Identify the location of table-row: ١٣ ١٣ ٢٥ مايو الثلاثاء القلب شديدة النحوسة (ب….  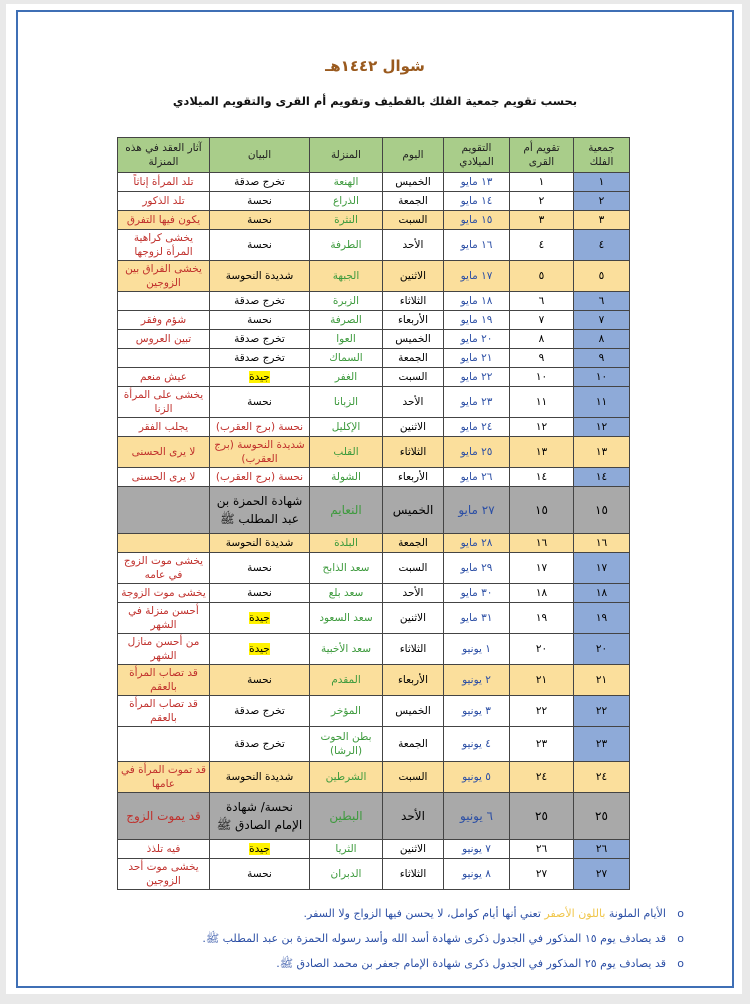
(373, 452).